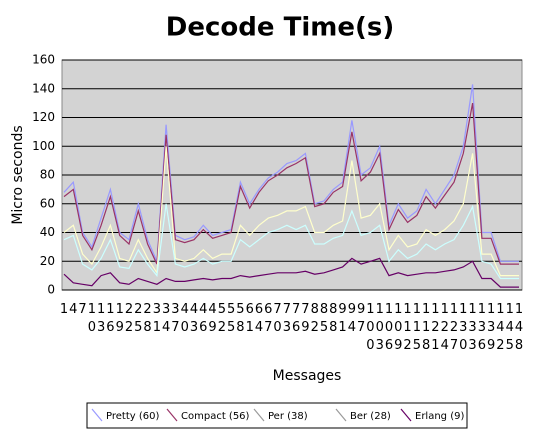 The image size is (560, 439). I want to click on legend-label: Per (38), so click(288, 416).